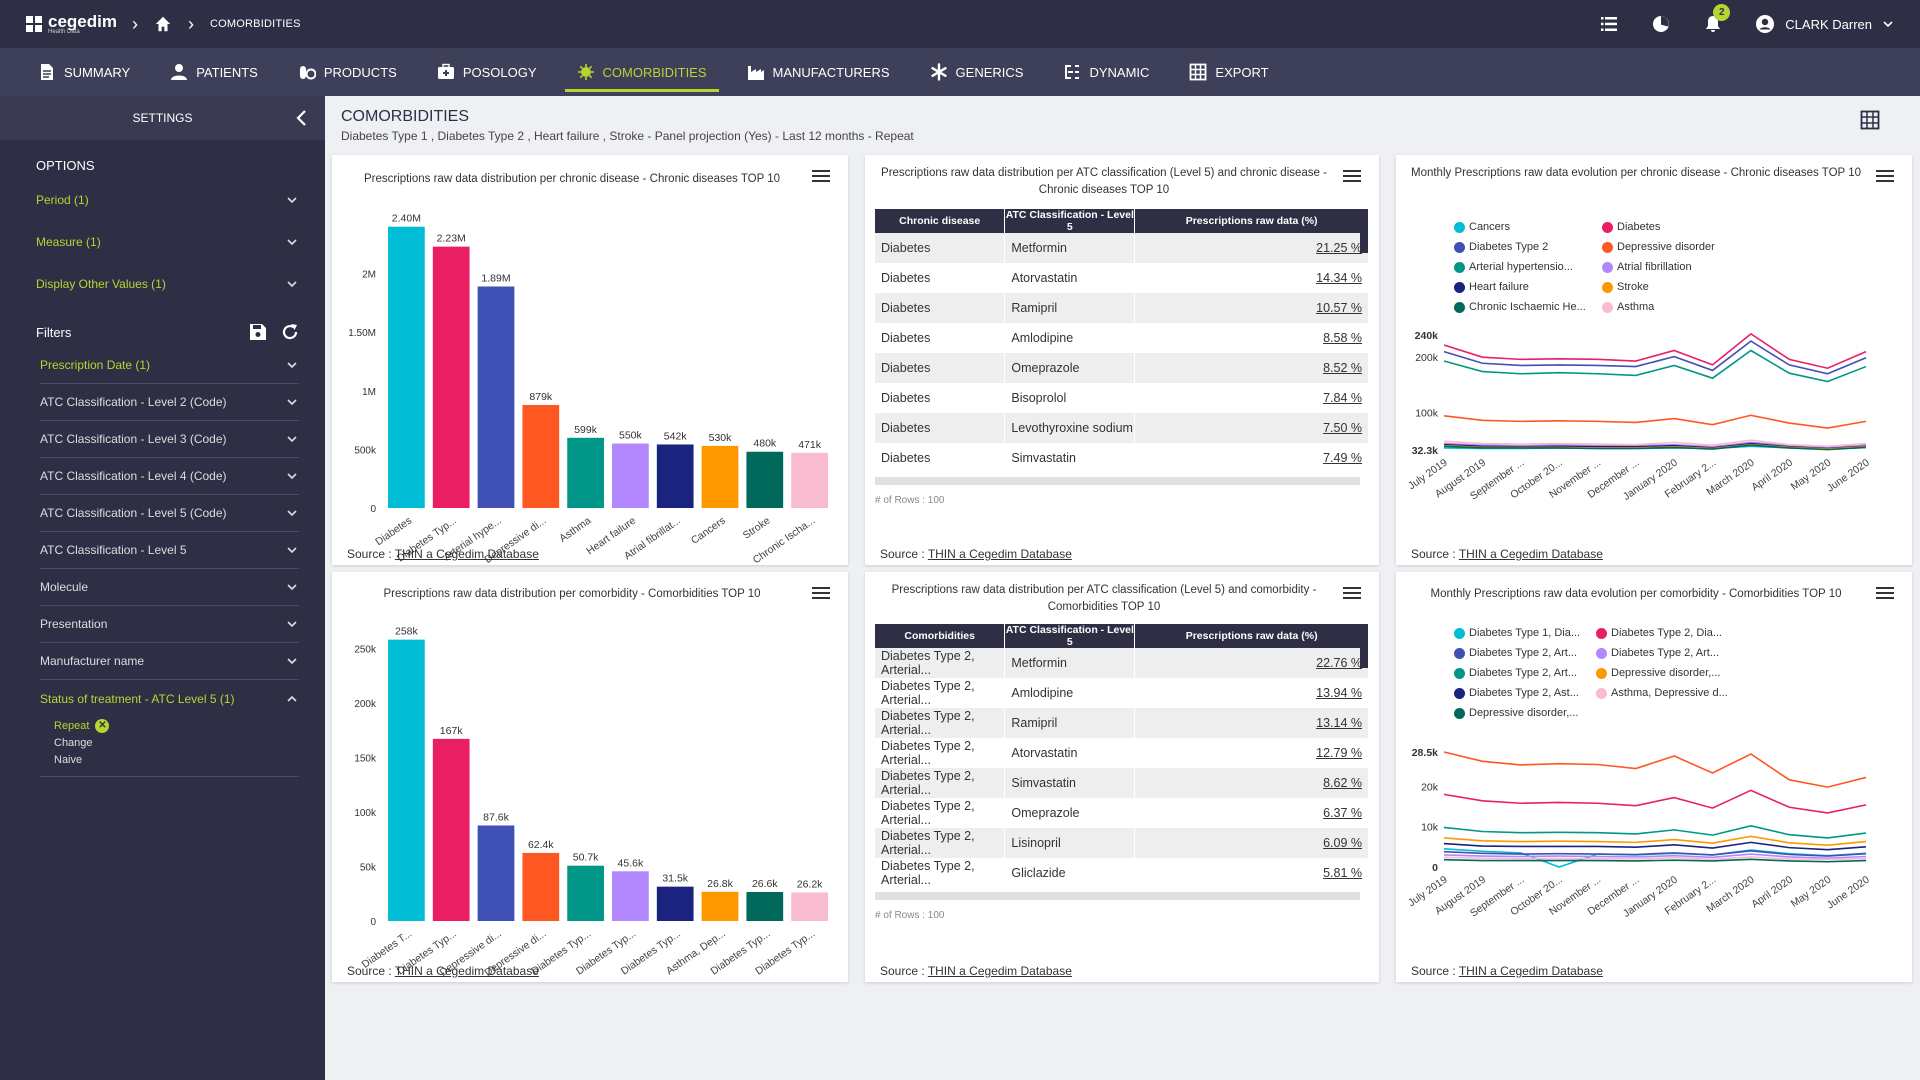  Describe the element at coordinates (1491, 287) in the screenshot. I see `legend-item: Heart failure` at that location.